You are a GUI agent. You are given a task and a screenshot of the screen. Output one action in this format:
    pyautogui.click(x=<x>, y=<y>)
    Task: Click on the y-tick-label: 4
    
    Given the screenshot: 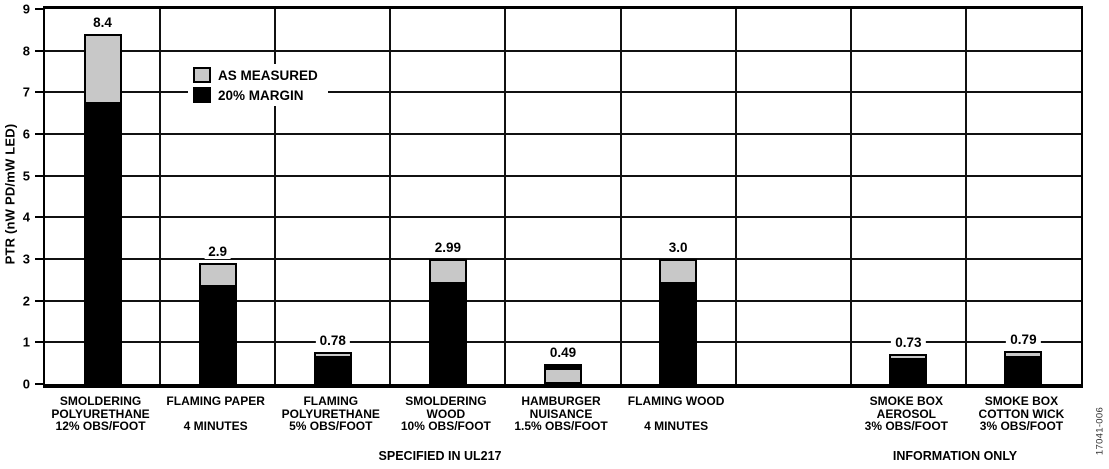 What is the action you would take?
    pyautogui.click(x=26, y=217)
    